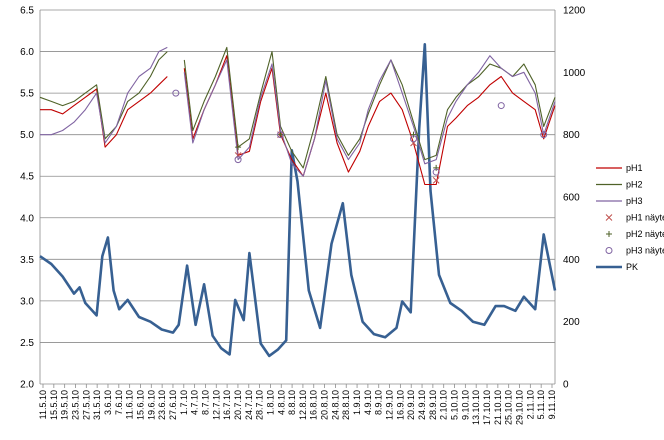  I want to click on x-tick-label: 1.9.10, so click(357, 402).